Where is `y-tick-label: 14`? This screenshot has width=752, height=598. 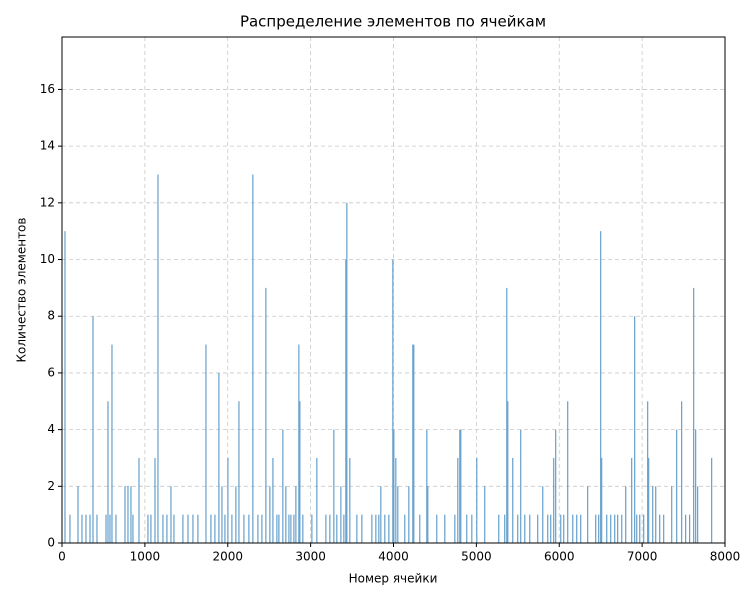 y-tick-label: 14 is located at coordinates (47, 146).